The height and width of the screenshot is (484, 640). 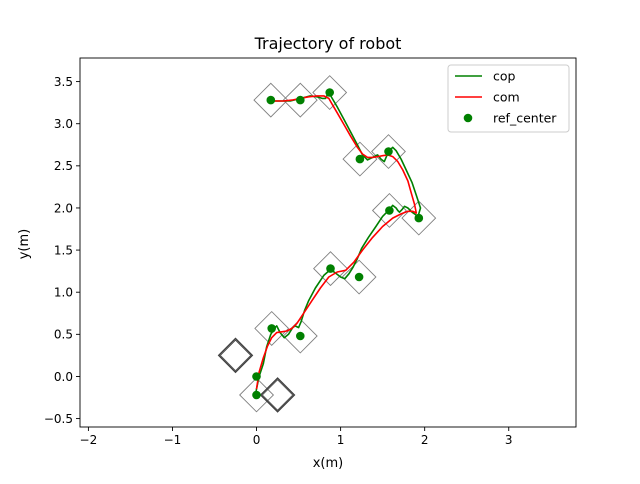 I want to click on chart-title: Trajectory of robot, so click(x=328, y=43).